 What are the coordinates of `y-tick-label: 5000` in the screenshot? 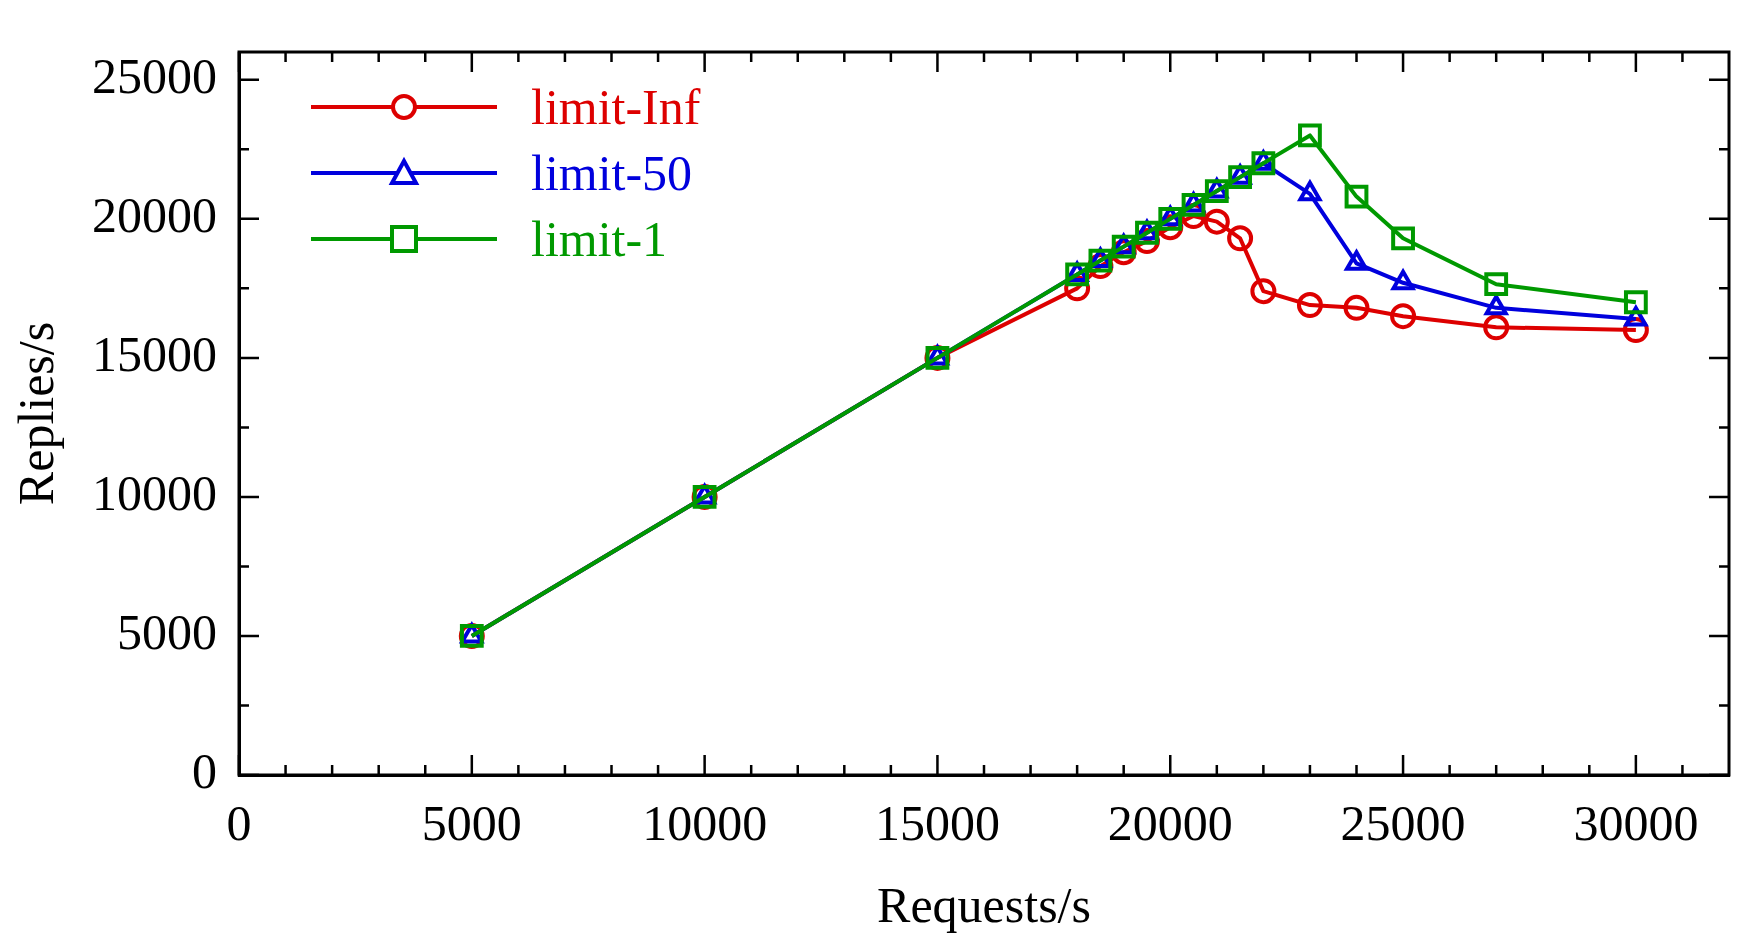 It's located at (167, 632).